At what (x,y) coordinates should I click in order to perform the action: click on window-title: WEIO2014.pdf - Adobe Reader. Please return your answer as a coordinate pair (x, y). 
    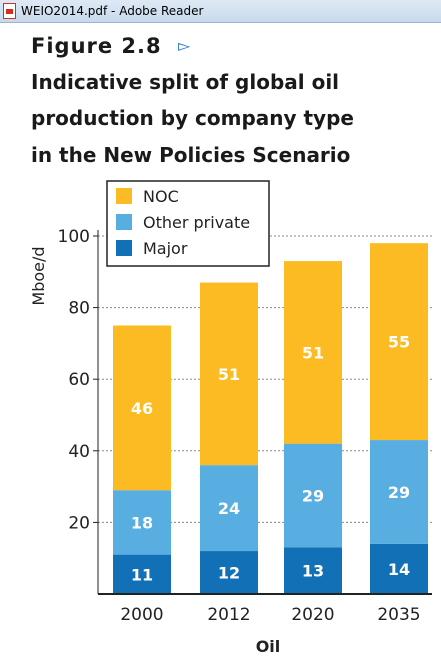
    Looking at the image, I should click on (112, 11).